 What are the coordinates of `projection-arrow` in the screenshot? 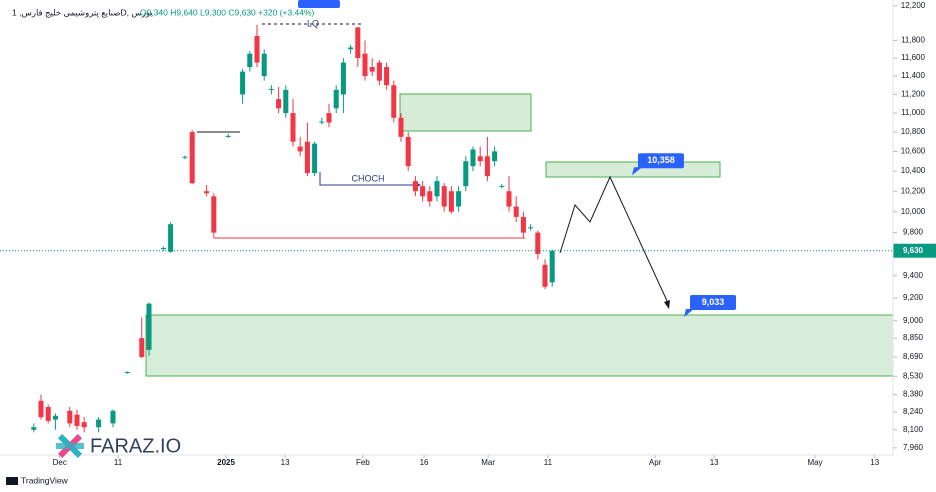 It's located at (667, 304).